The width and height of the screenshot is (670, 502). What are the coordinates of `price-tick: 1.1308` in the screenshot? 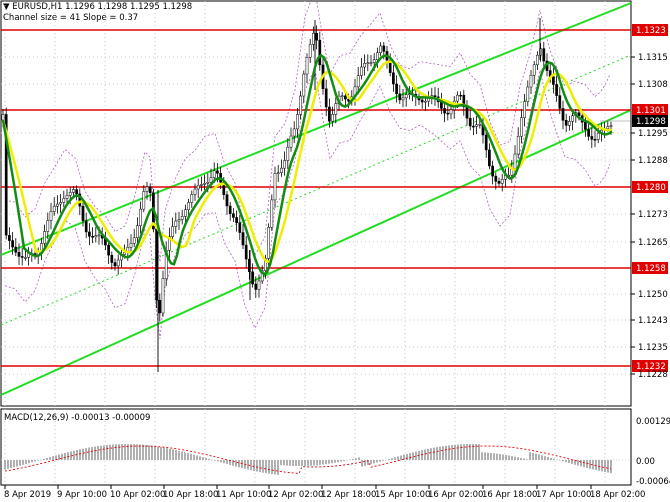 It's located at (653, 85).